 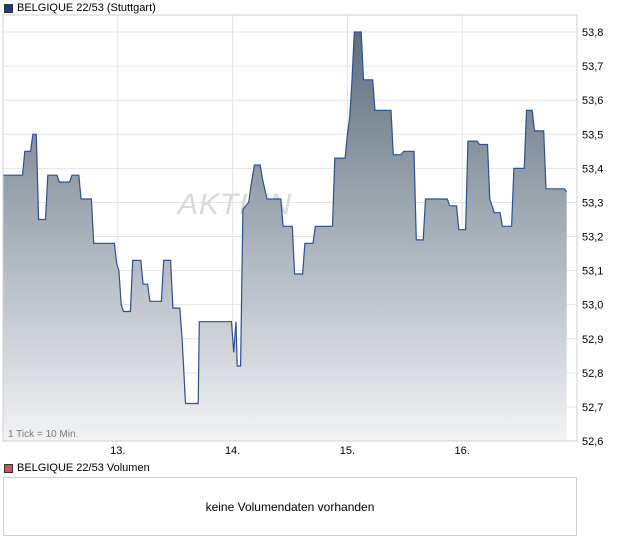 I want to click on volume-legend: BELGIQUE 22/53 Volumen, so click(x=77, y=468).